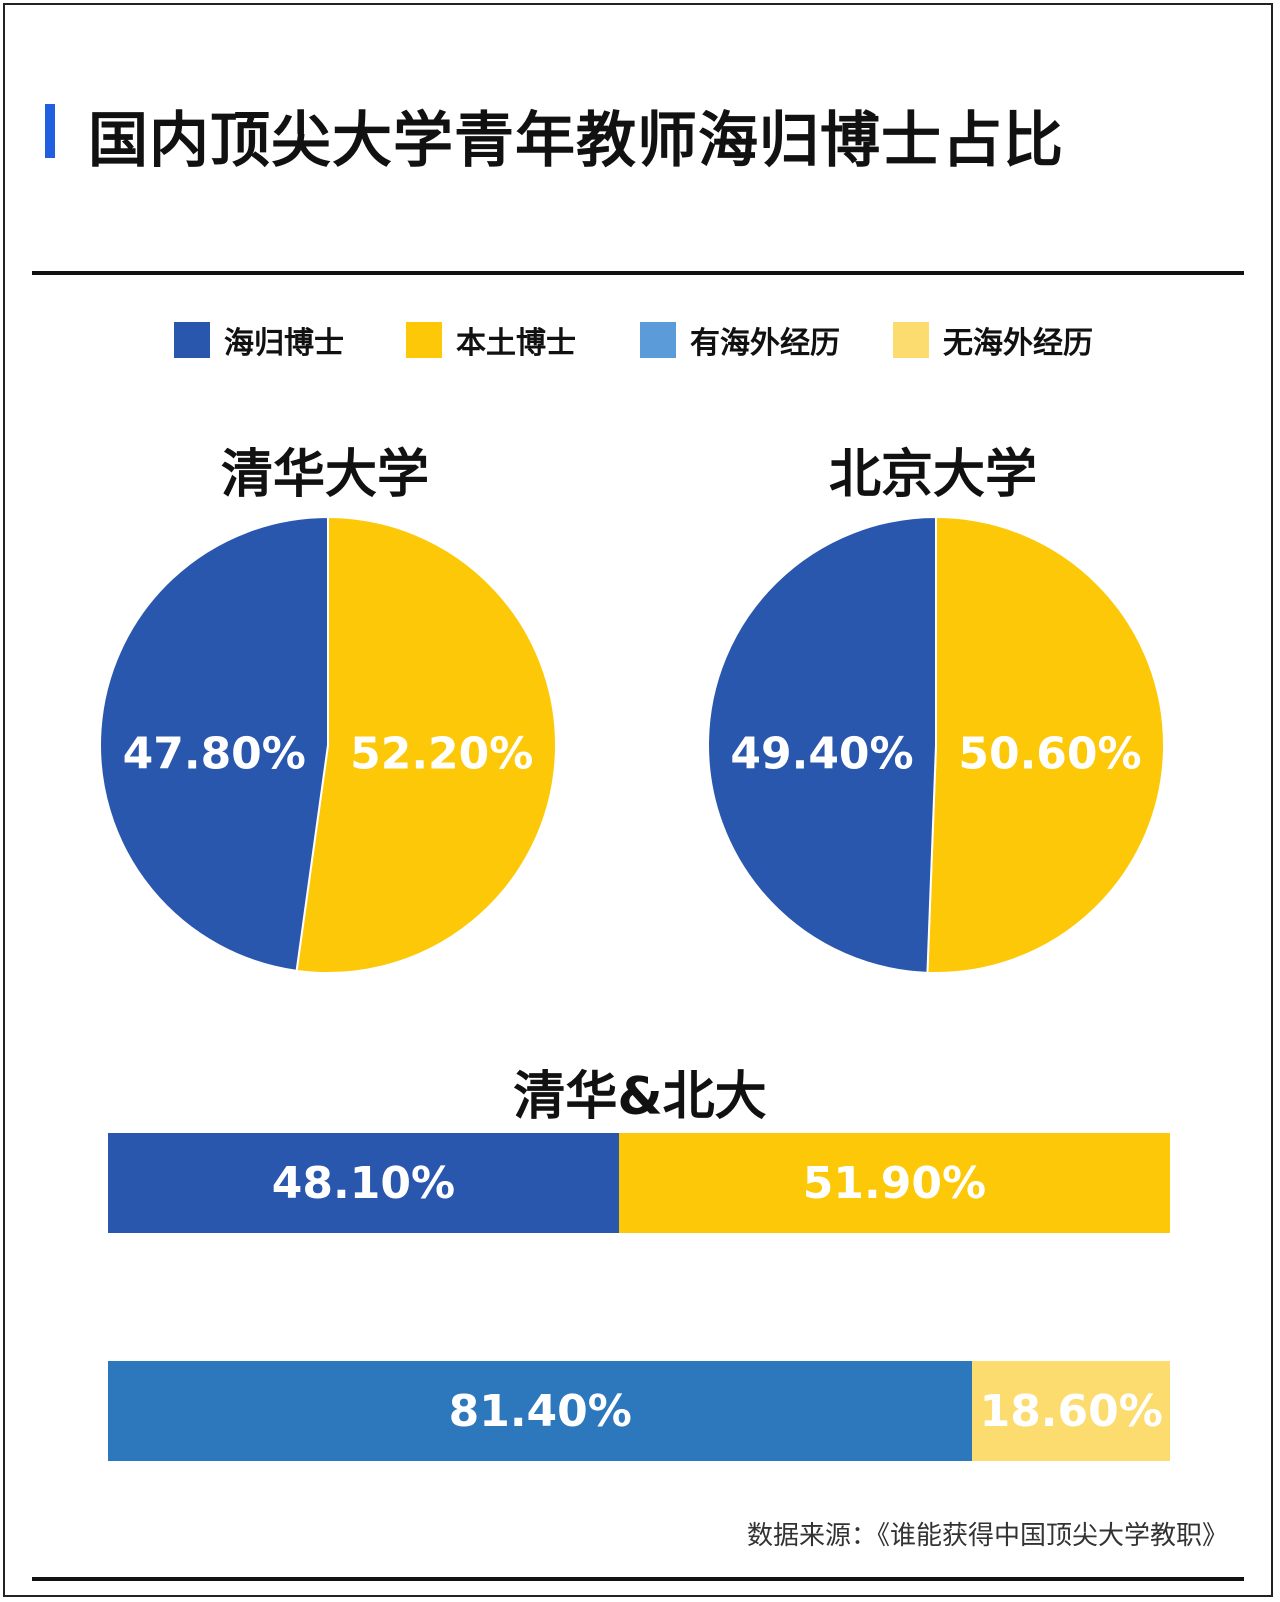  Describe the element at coordinates (284, 343) in the screenshot. I see `legend-label: 海归博士` at that location.